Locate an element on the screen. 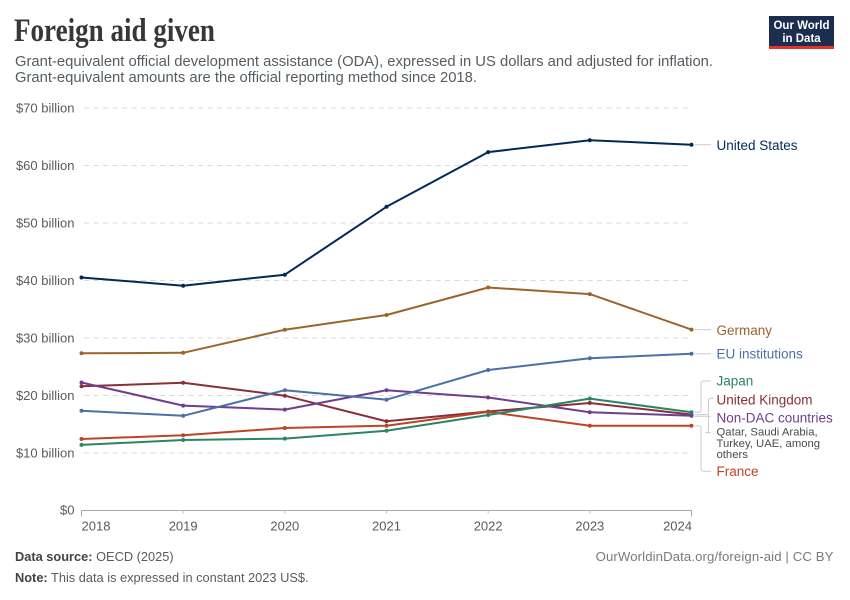  svg-text: United States is located at coordinates (757, 145).